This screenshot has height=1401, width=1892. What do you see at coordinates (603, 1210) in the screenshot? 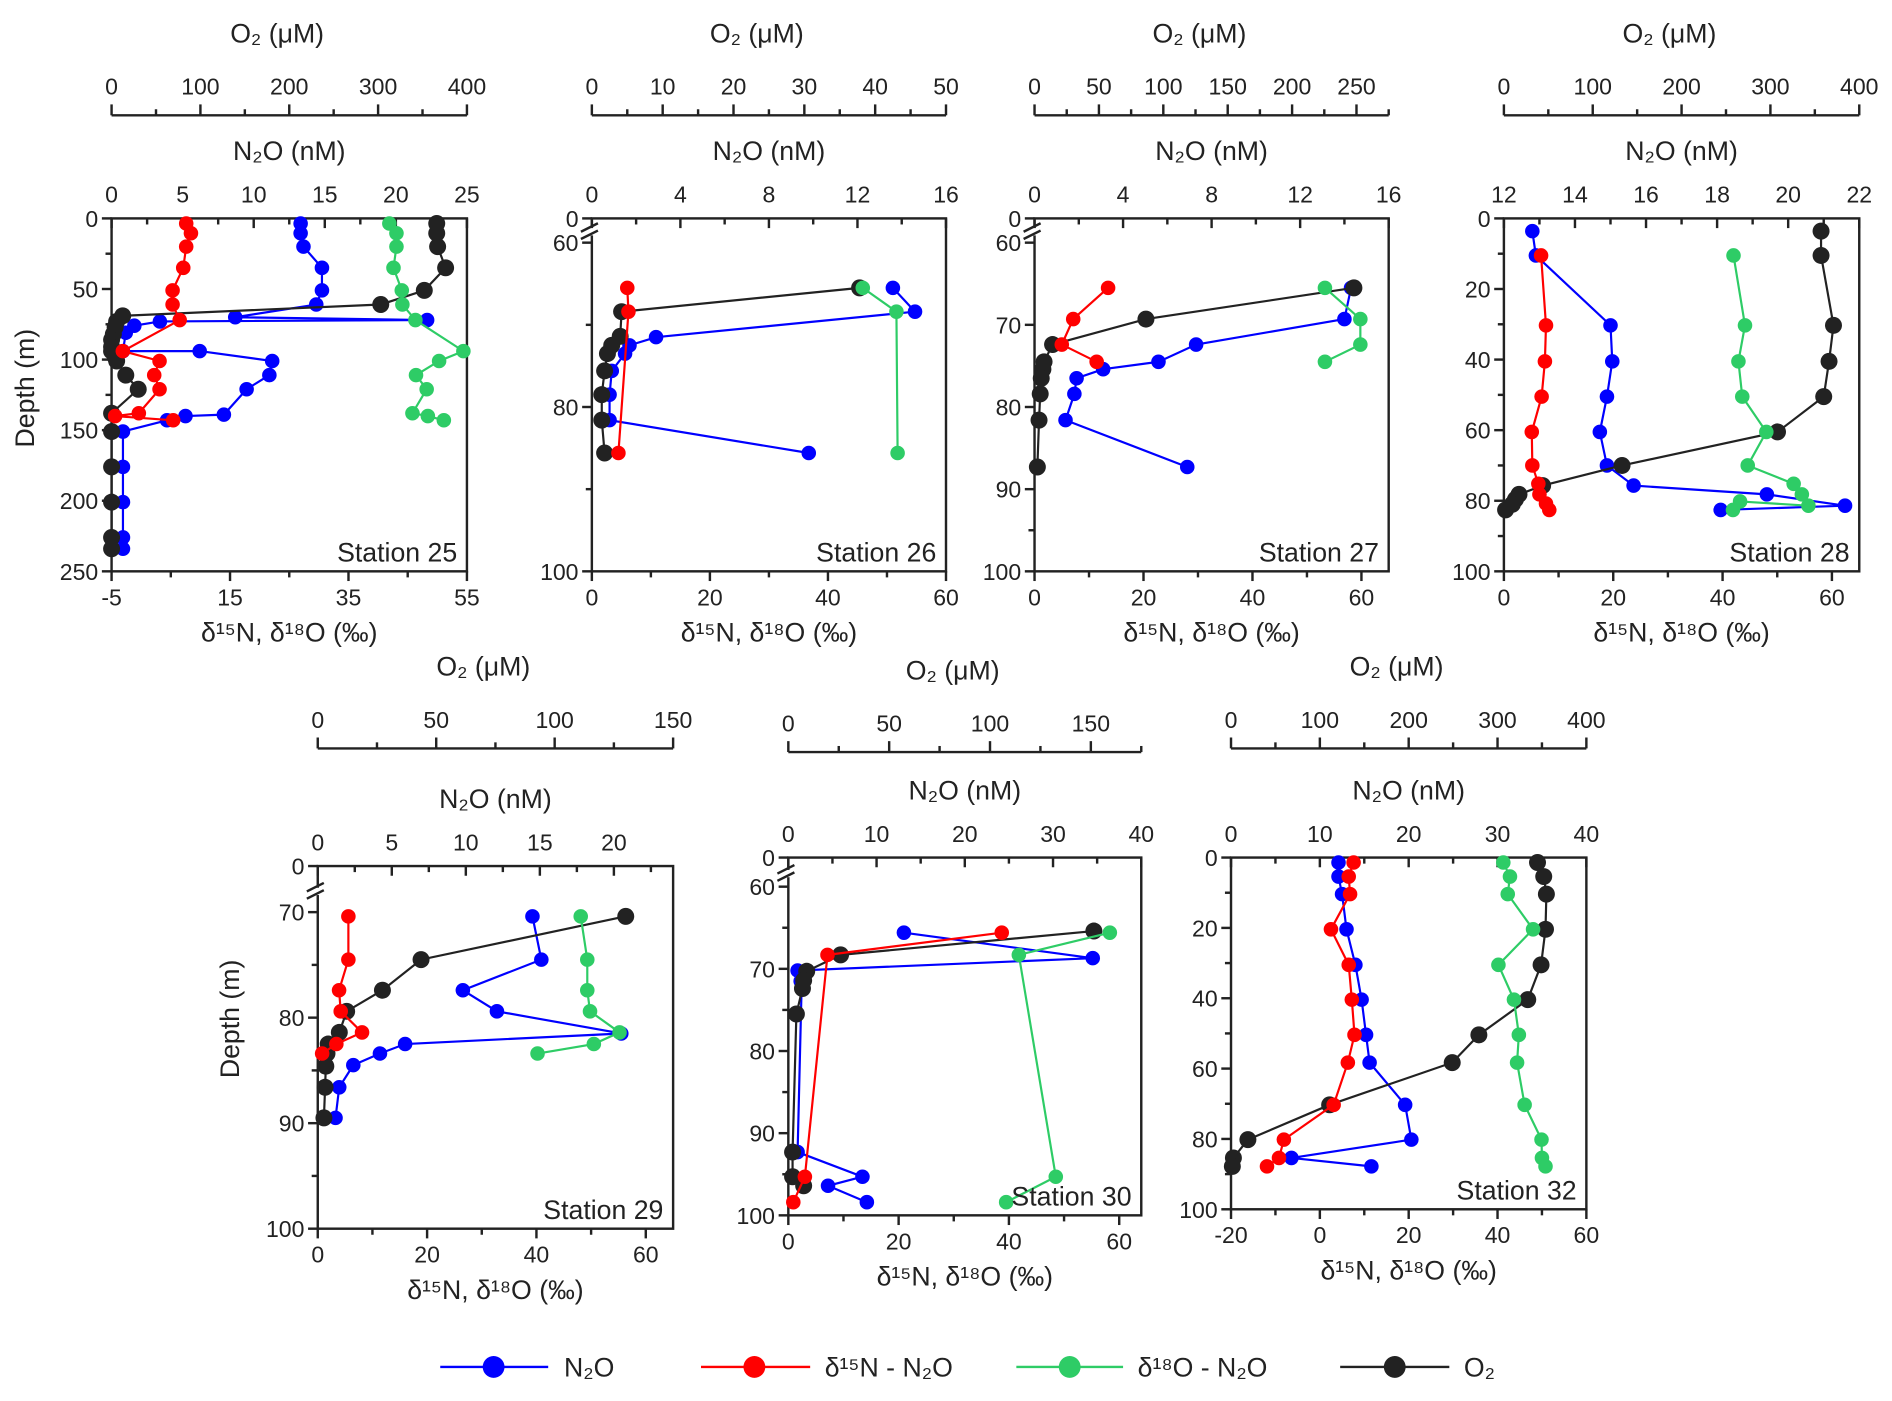
I see `station-label: Station 29` at bounding box center [603, 1210].